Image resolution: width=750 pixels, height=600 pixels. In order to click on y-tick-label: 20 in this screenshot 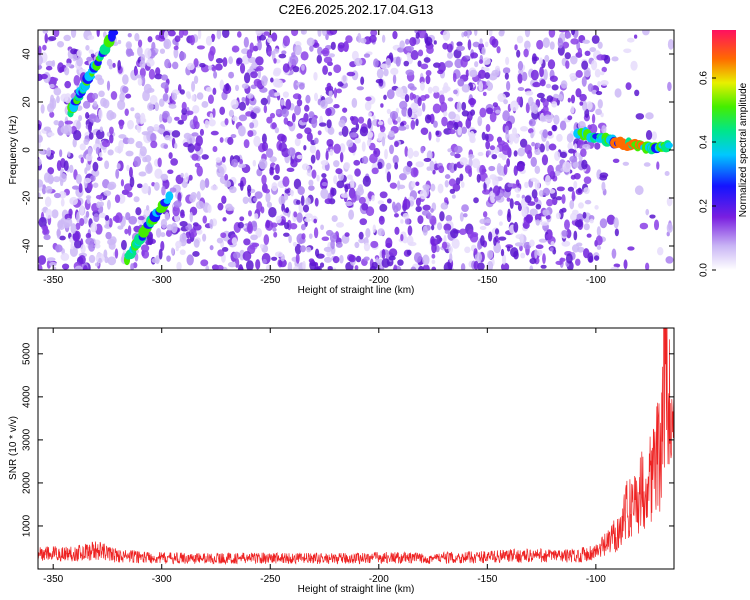, I will do `click(27, 102)`.